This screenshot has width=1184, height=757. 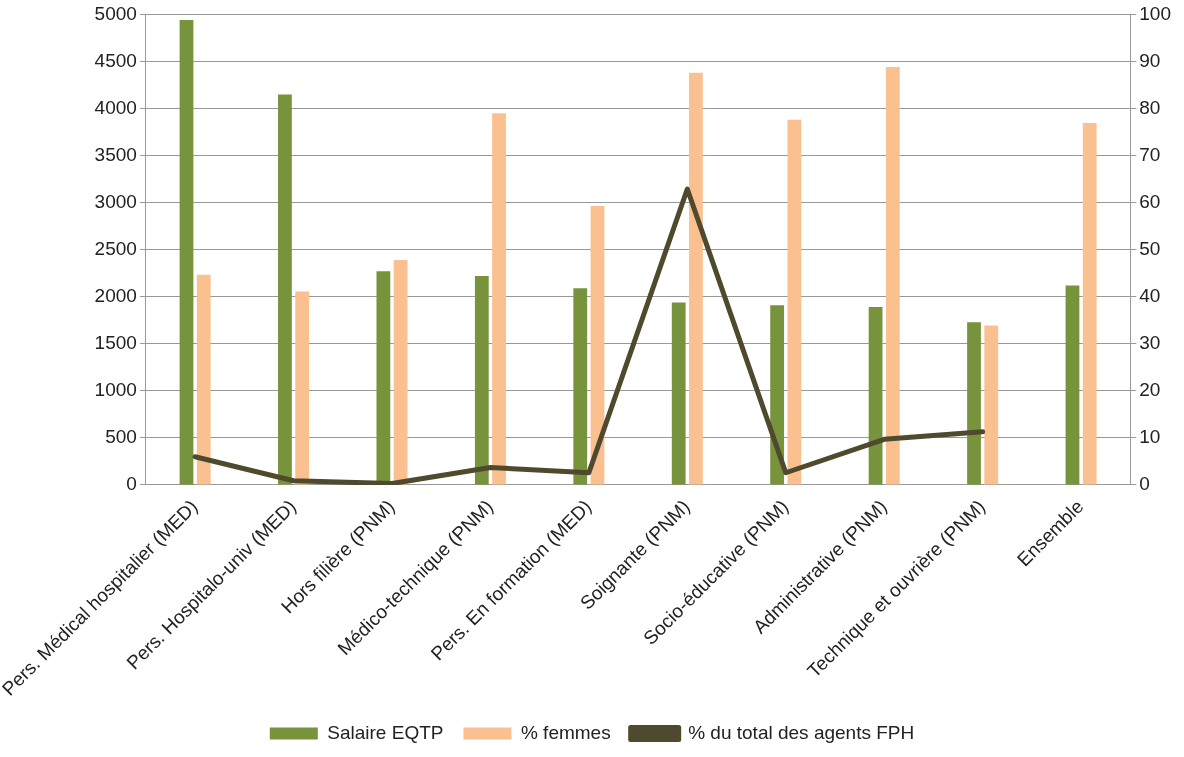 I want to click on y-tick-label: 1000, so click(x=115, y=390).